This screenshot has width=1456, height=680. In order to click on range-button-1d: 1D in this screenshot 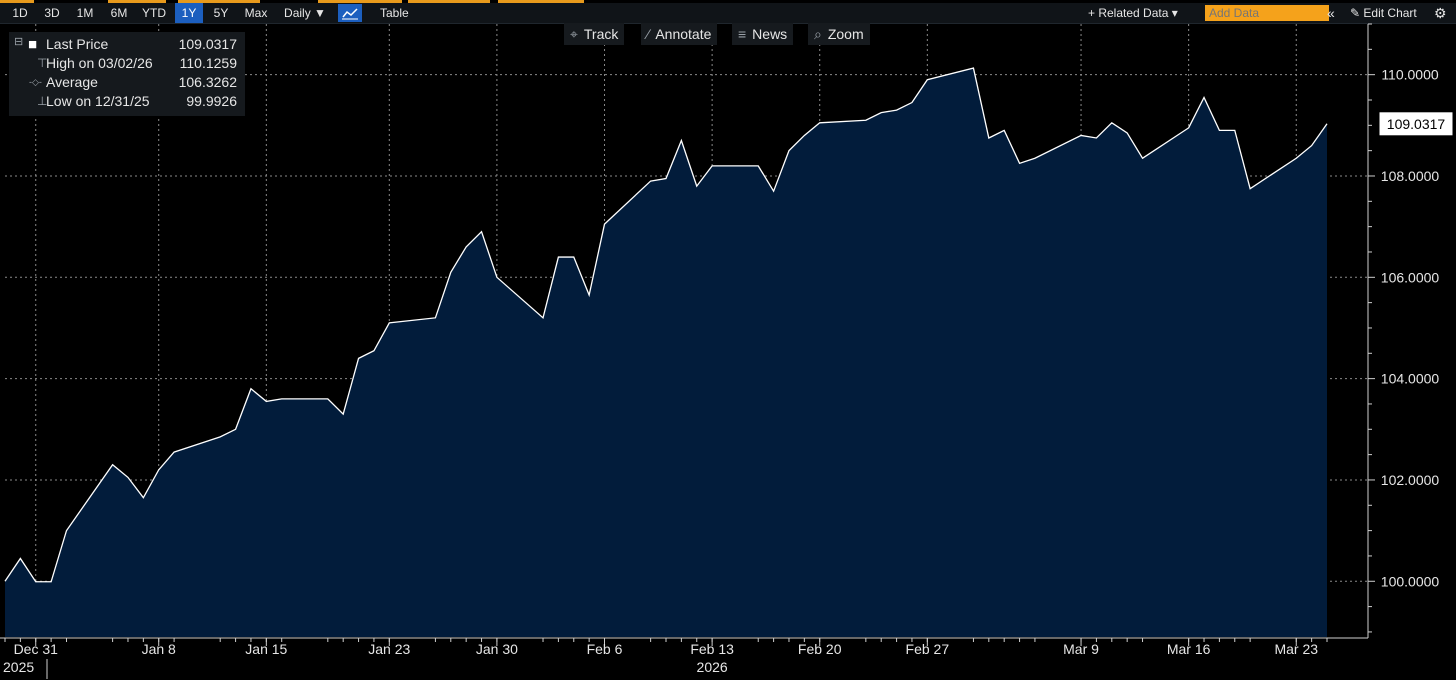, I will do `click(20, 13)`.